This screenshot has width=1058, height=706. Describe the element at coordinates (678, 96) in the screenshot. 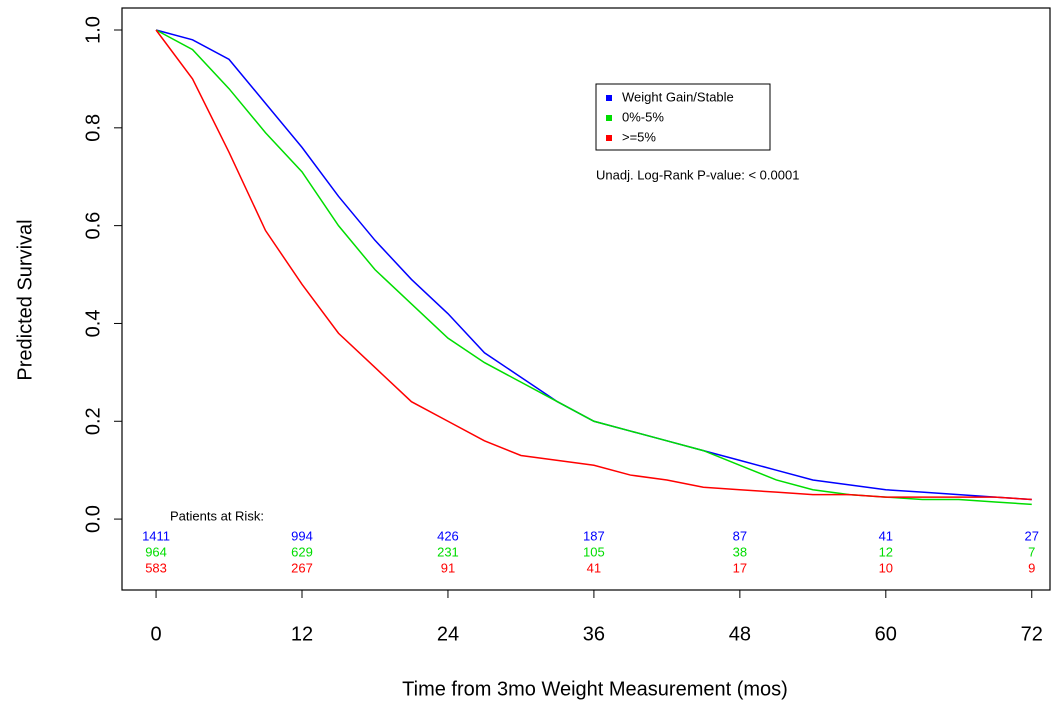

I see `legend-label: Weight Gain/Stable` at that location.